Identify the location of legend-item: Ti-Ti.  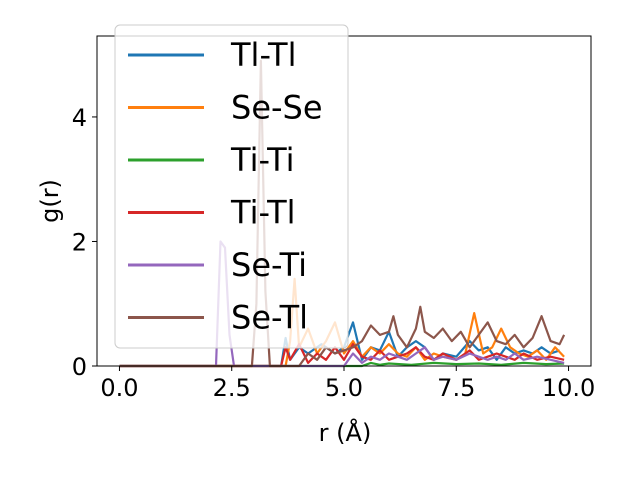
(211, 160).